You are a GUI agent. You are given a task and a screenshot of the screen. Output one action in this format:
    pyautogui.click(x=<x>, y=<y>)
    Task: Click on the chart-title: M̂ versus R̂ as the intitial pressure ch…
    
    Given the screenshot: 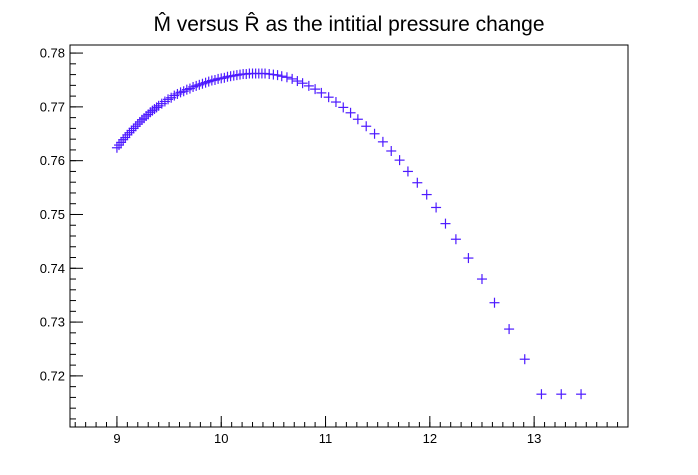 What is the action you would take?
    pyautogui.click(x=348, y=24)
    